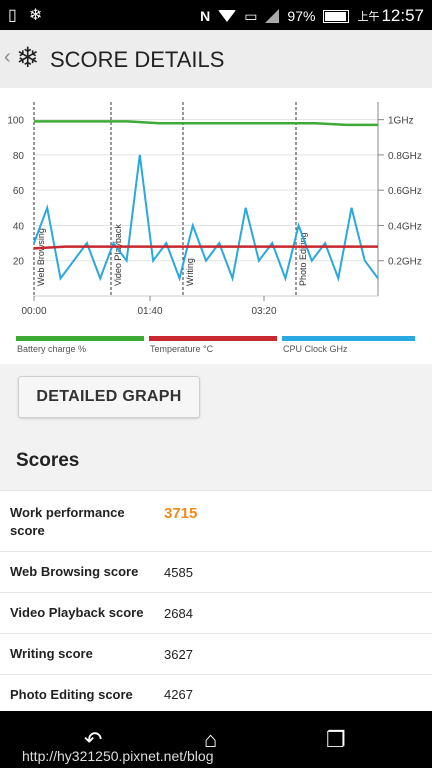 The image size is (432, 768). What do you see at coordinates (7, 57) in the screenshot?
I see `back-chevron-icon: ‹` at bounding box center [7, 57].